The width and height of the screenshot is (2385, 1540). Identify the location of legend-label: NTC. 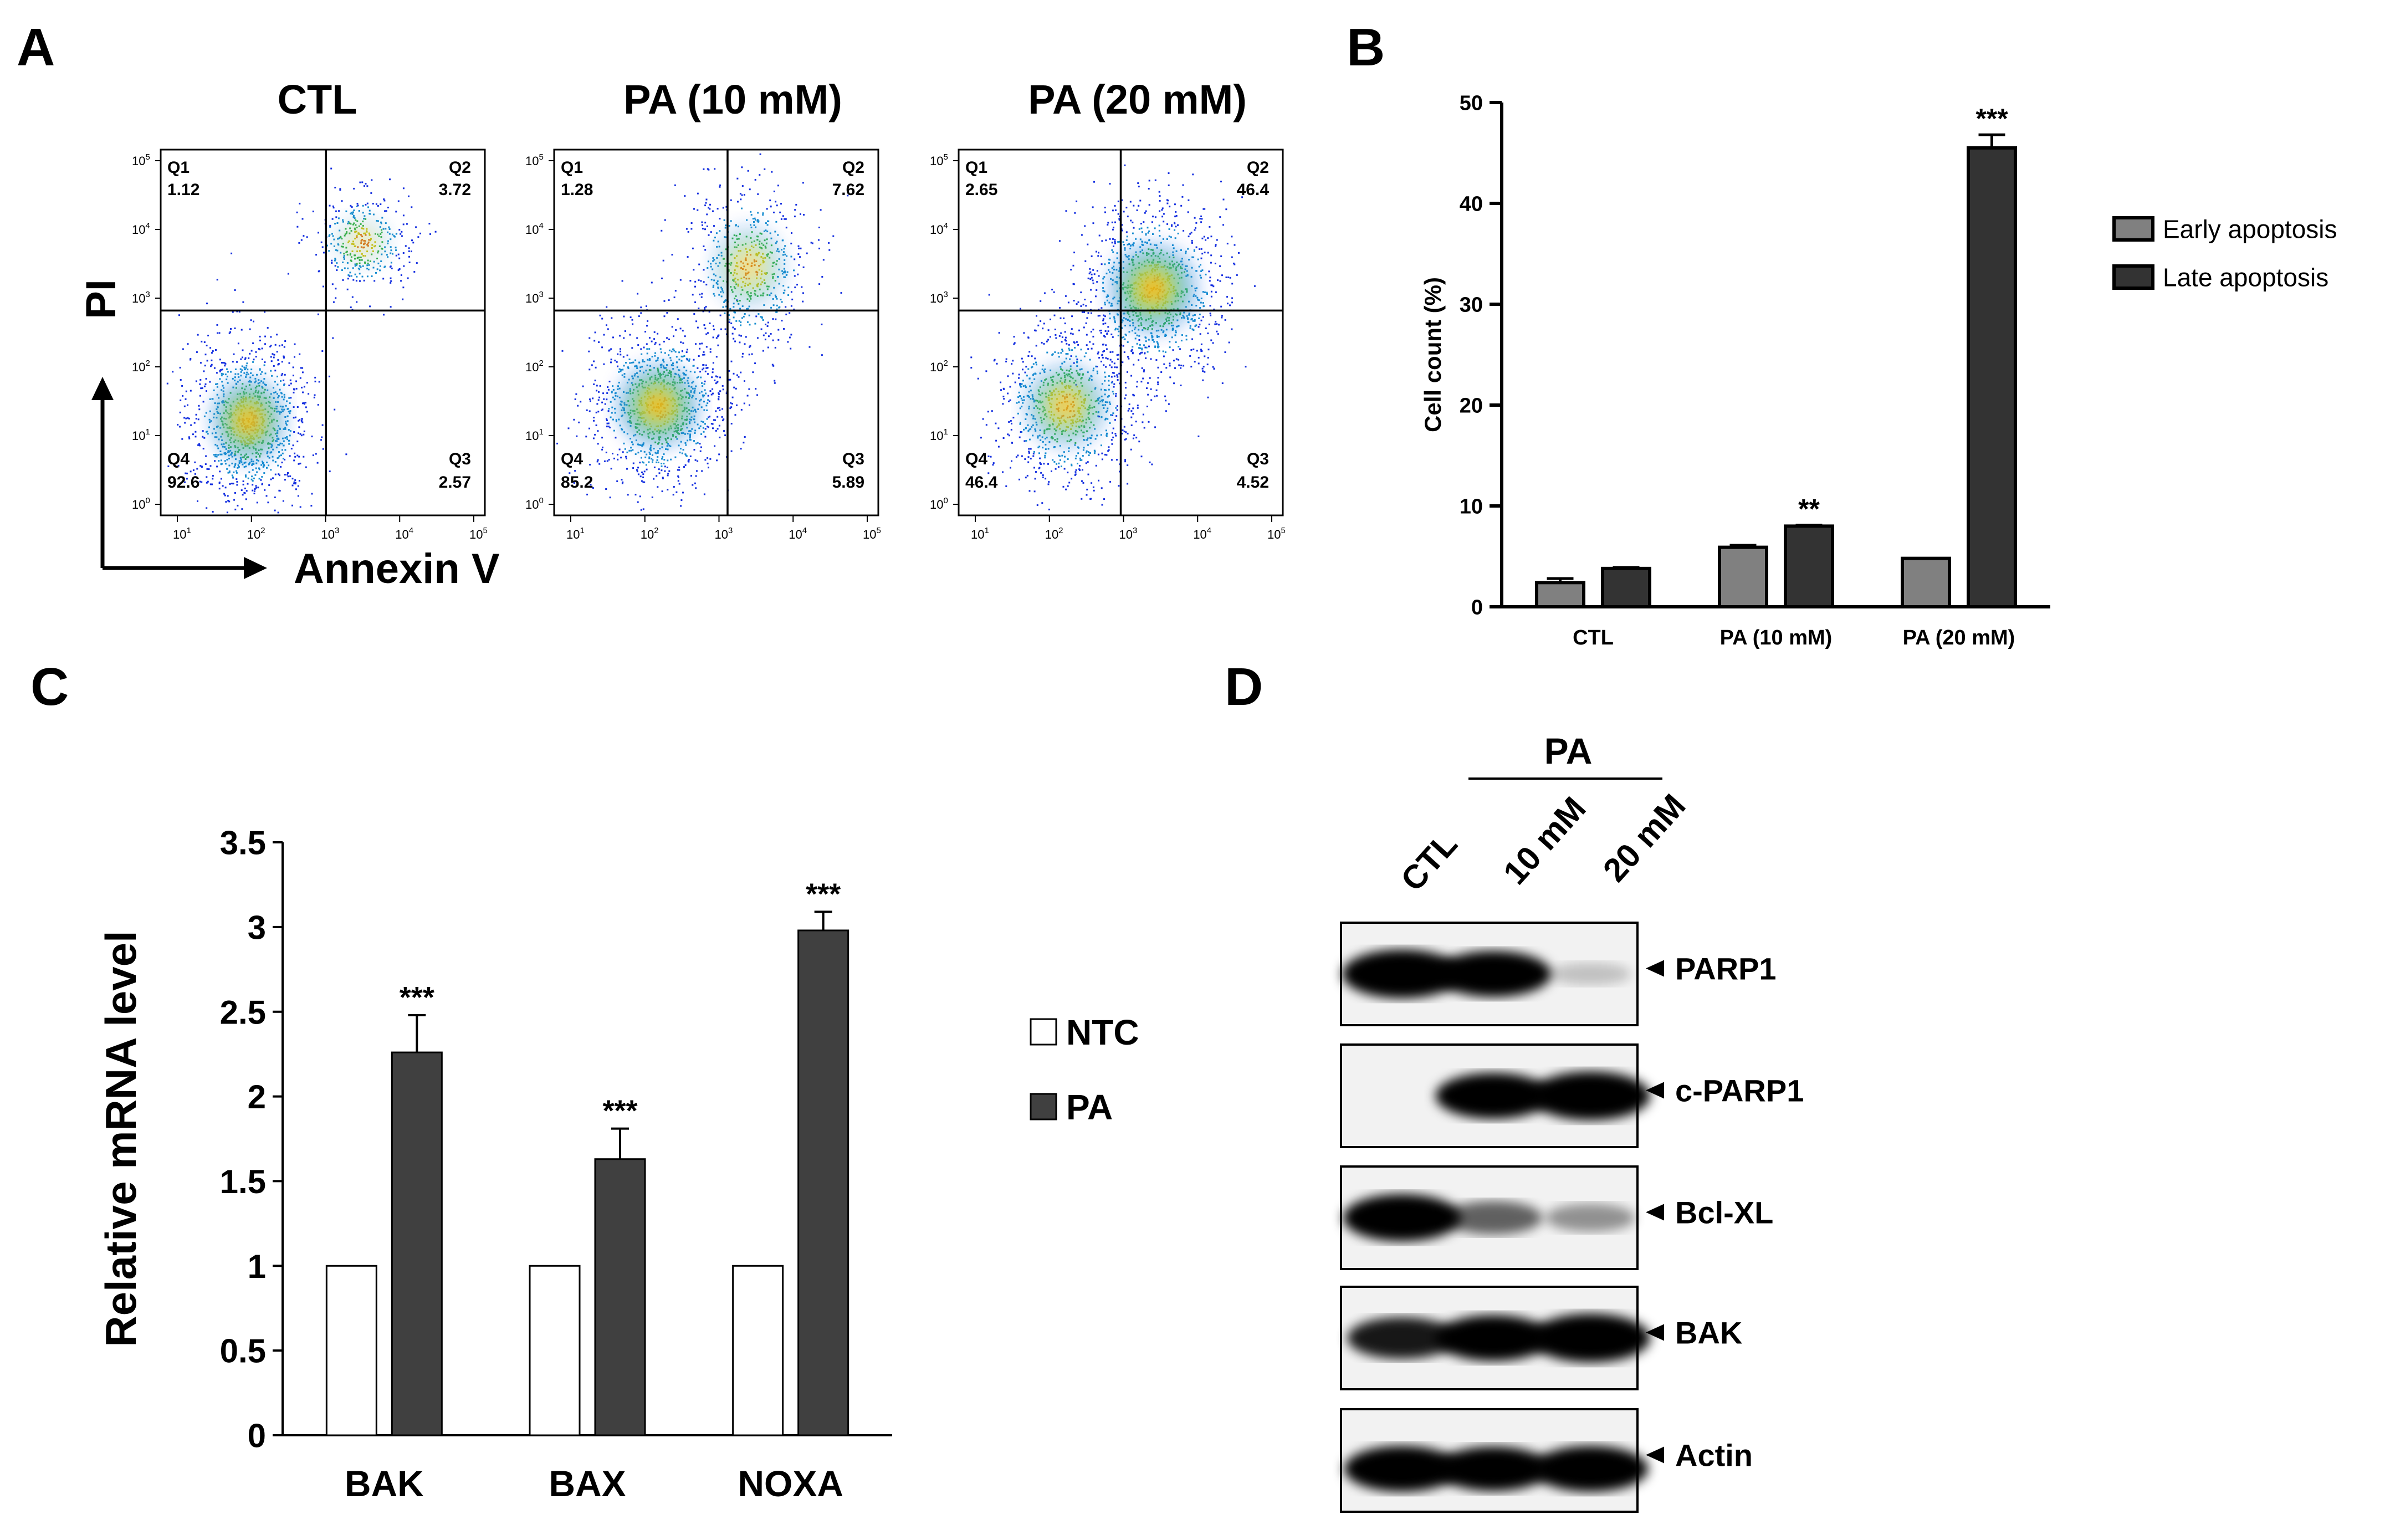
(1102, 1032).